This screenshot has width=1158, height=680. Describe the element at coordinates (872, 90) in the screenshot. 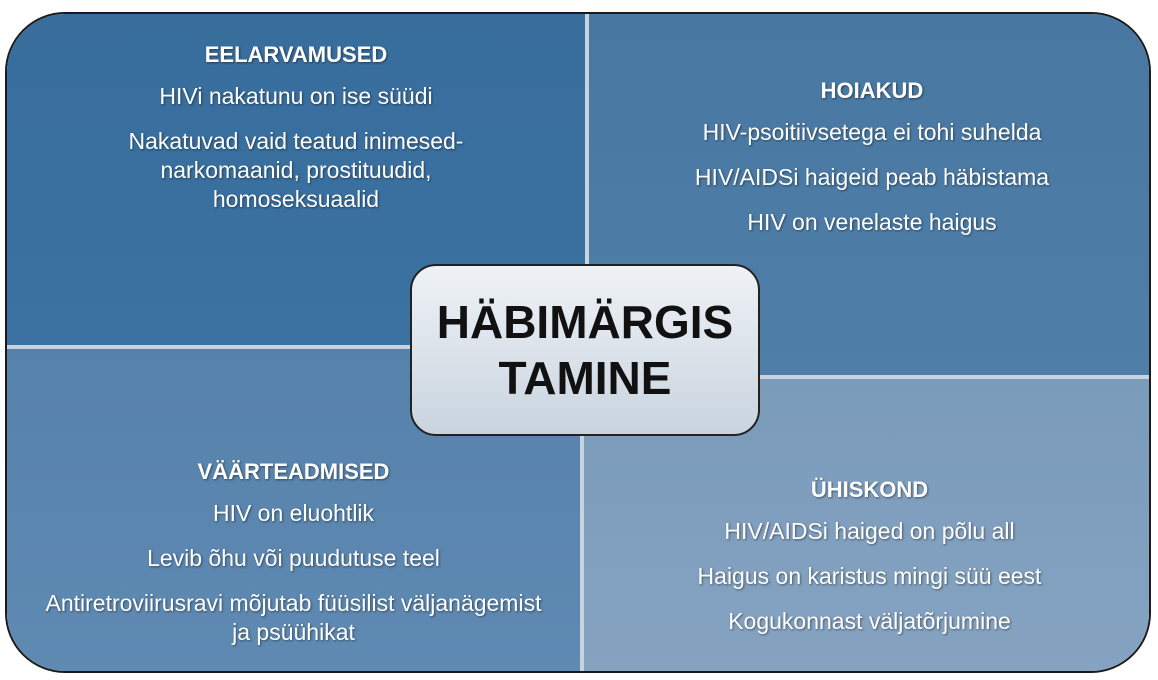

I see `quadrant-title: HOIAKUD` at that location.